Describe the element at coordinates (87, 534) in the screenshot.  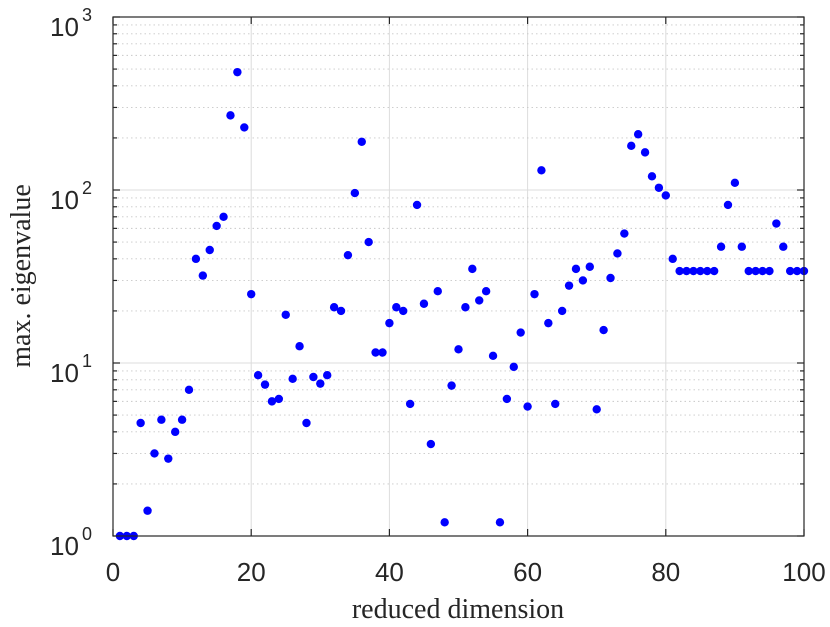
I see `y-tick-exponent: 0` at that location.